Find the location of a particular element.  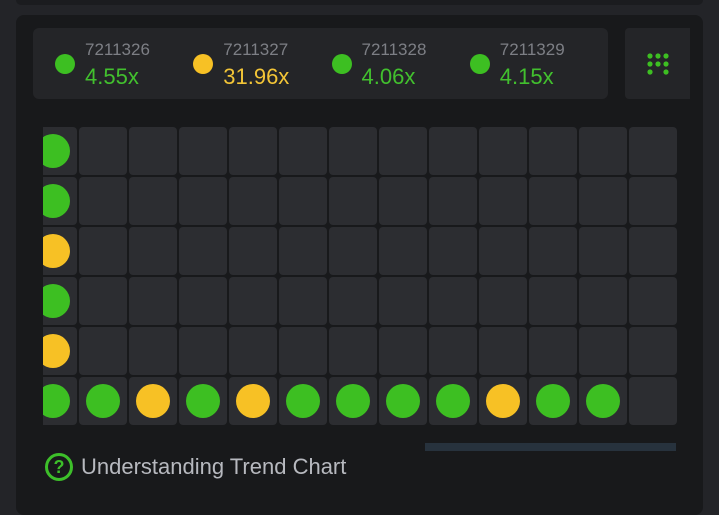

round-multiplier: 4.15x is located at coordinates (526, 76).